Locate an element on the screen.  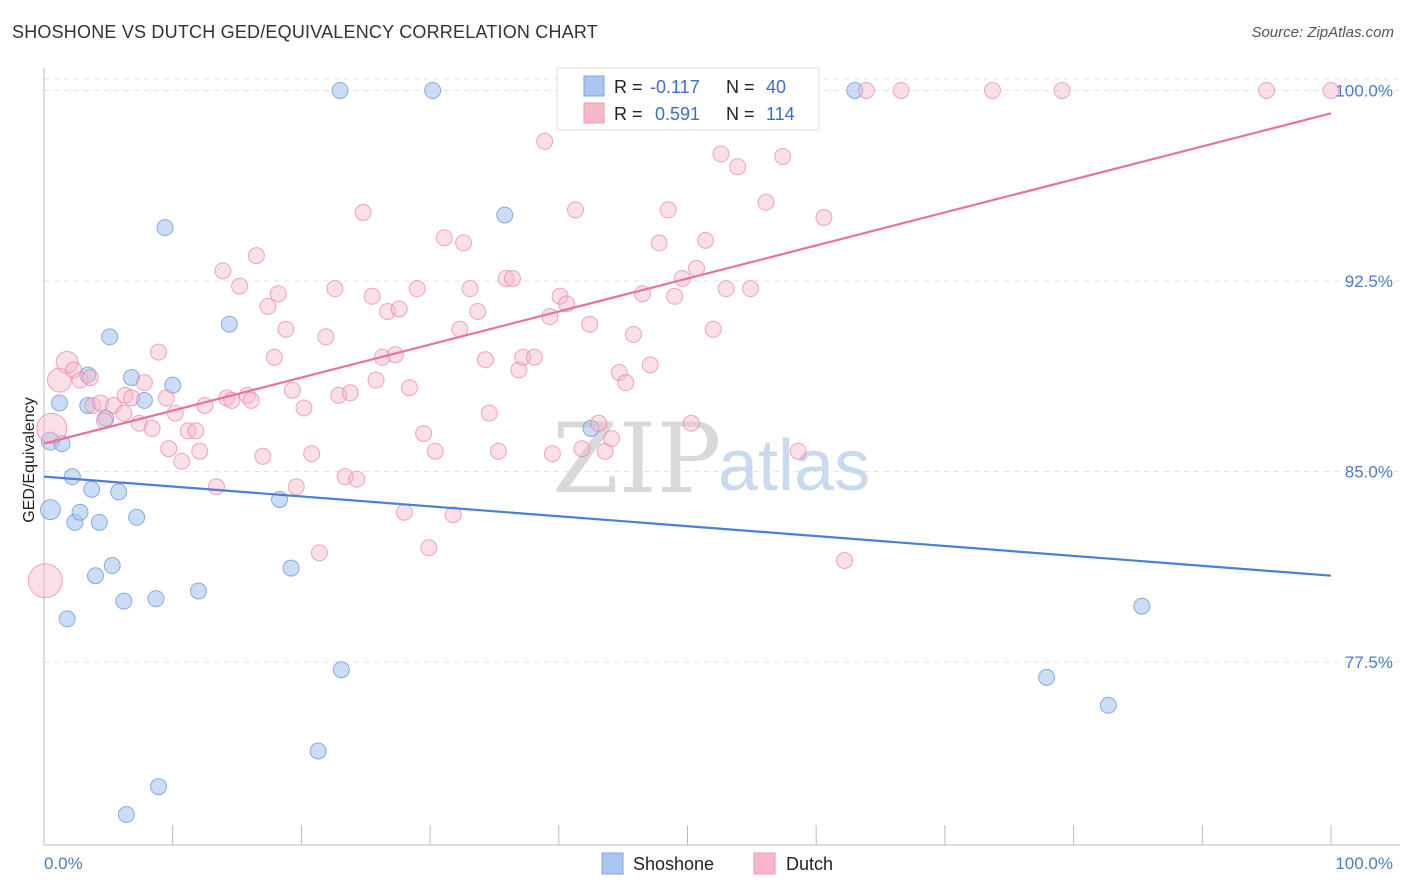
legend-n-value-shoshone: 40 is located at coordinates (776, 87).